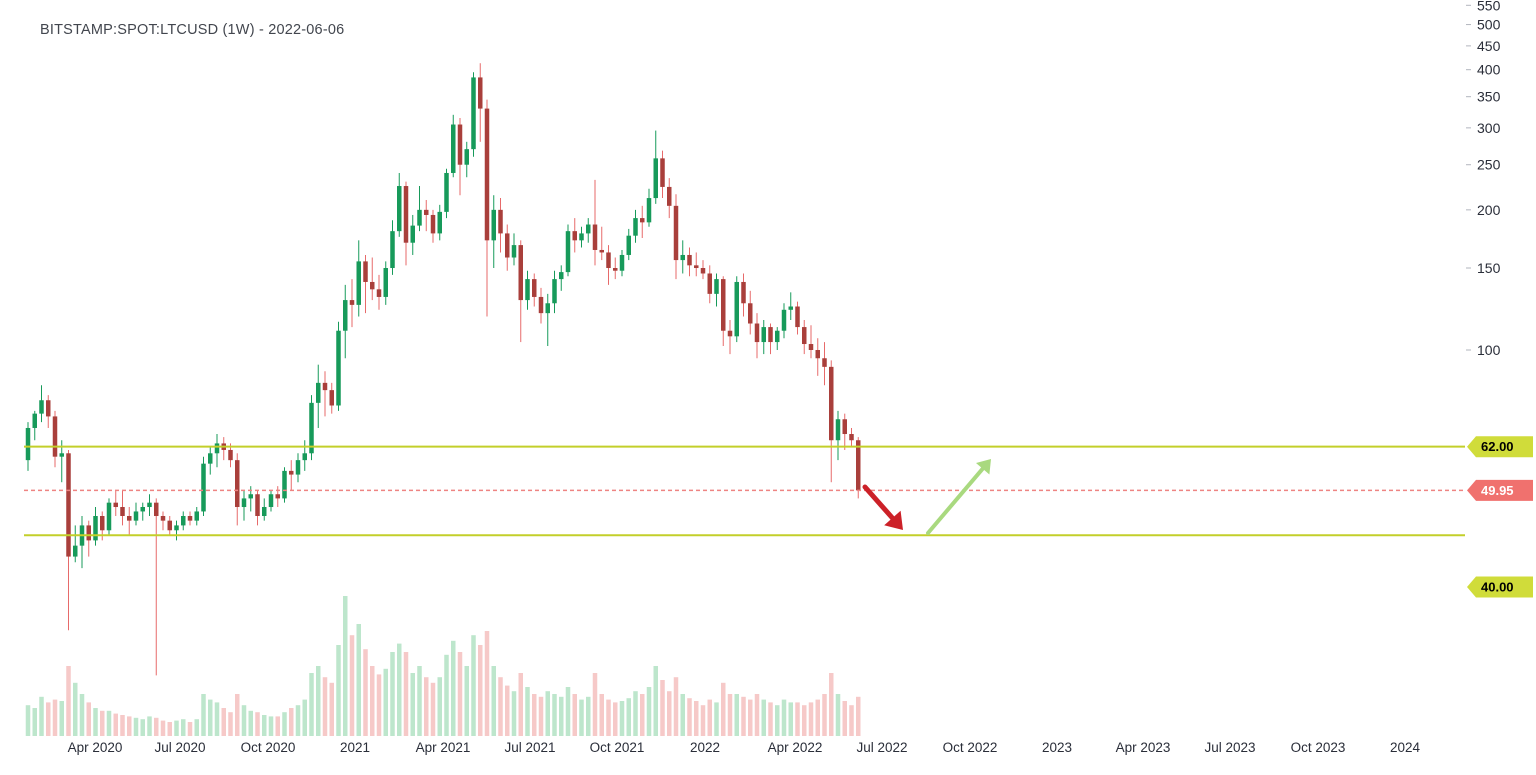 This screenshot has height=775, width=1536. Describe the element at coordinates (443, 747) in the screenshot. I see `time-tick-label: Apr 2021` at that location.